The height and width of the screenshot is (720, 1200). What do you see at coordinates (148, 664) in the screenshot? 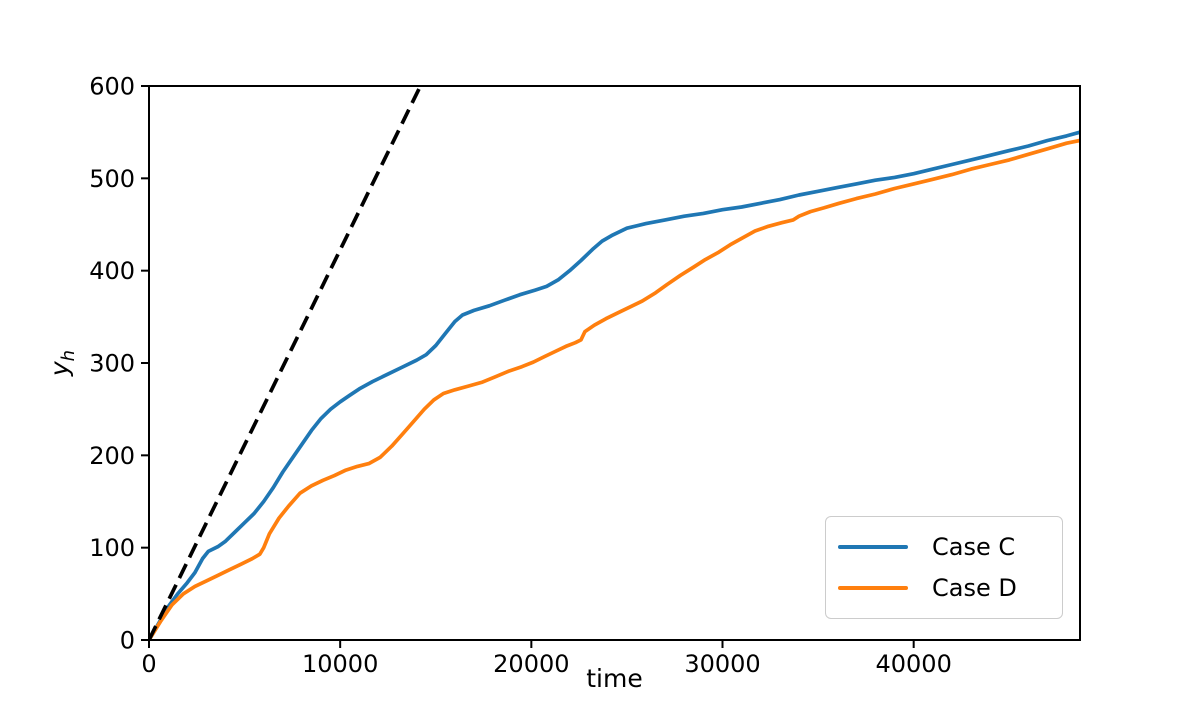
I see `x-axis-tick-label: 0` at bounding box center [148, 664].